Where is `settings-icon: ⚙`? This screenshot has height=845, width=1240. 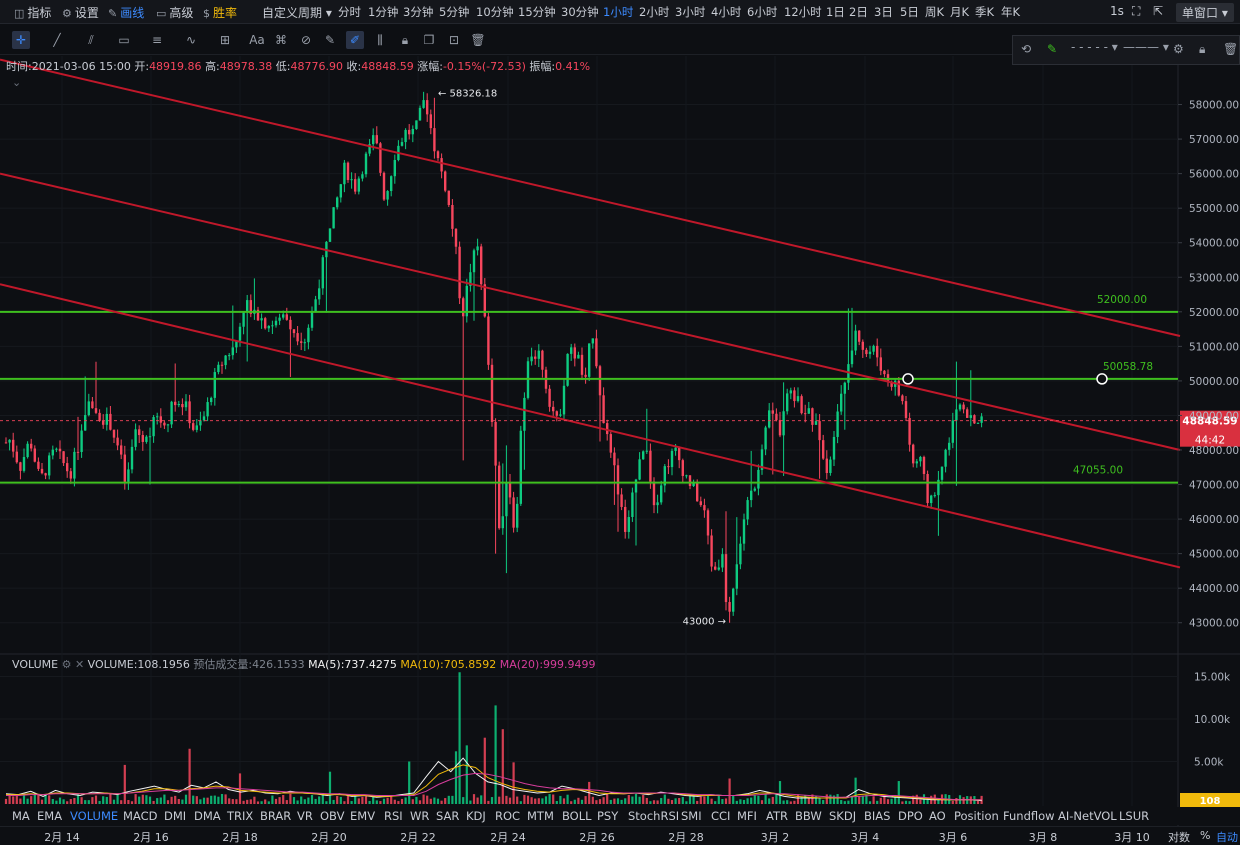
settings-icon: ⚙ is located at coordinates (1178, 49).